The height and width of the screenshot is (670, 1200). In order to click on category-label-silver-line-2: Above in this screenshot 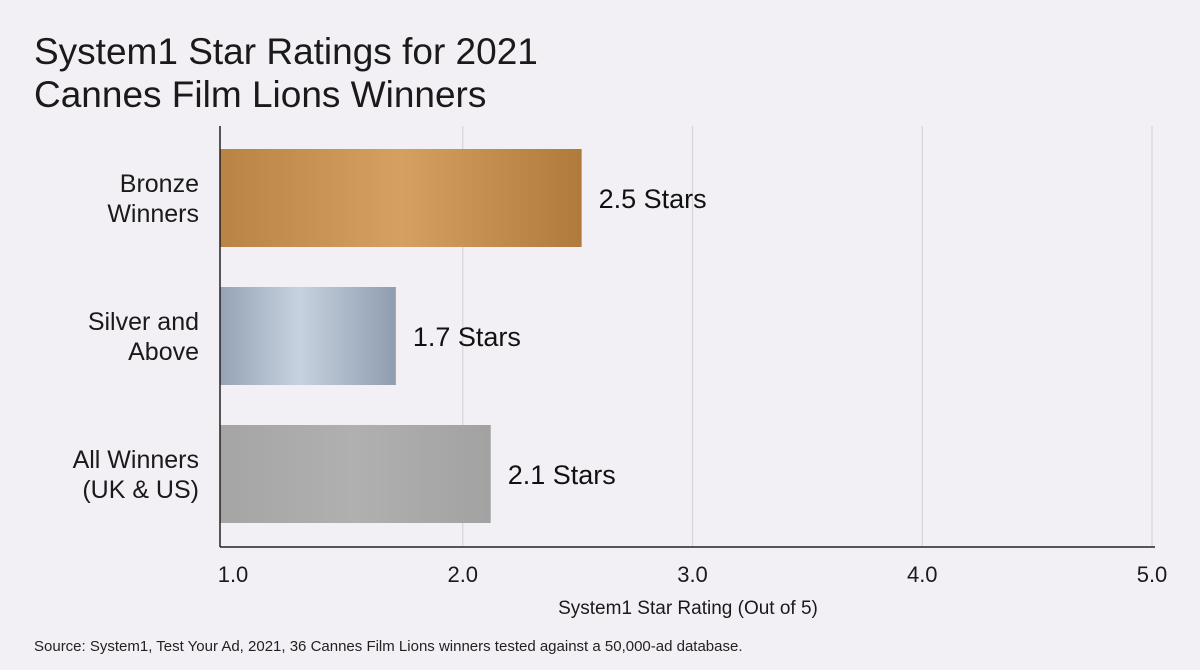, I will do `click(163, 352)`.